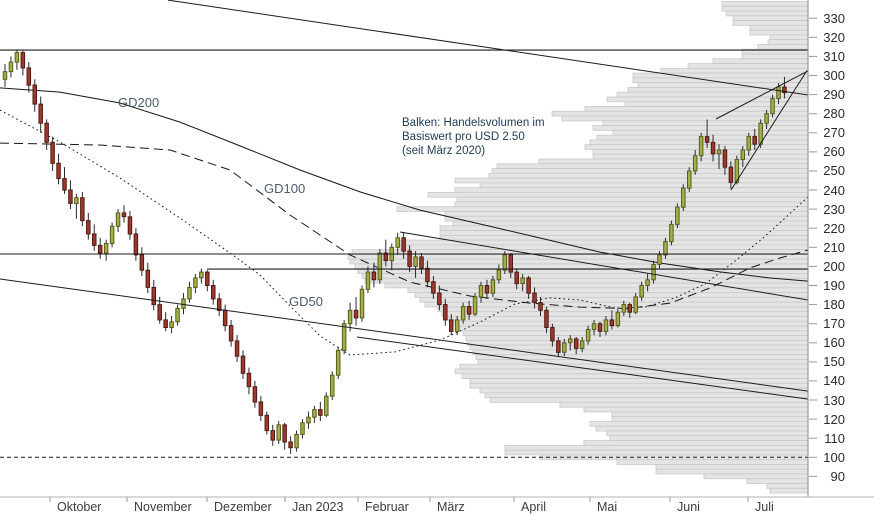 The image size is (874, 515). I want to click on y-axis-label: 330, so click(834, 18).